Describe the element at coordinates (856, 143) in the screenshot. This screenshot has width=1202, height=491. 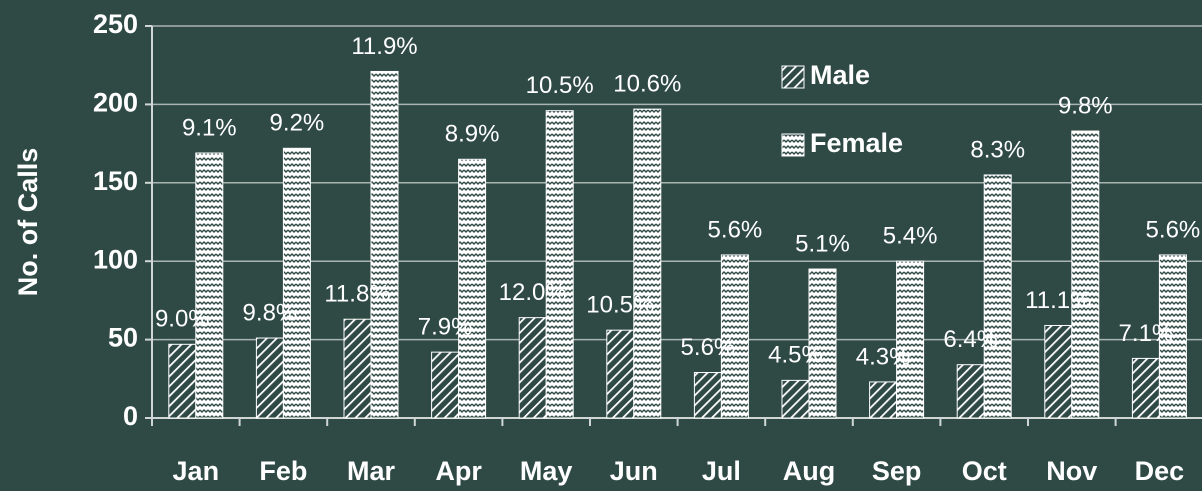
I see `legend-label: Female` at that location.